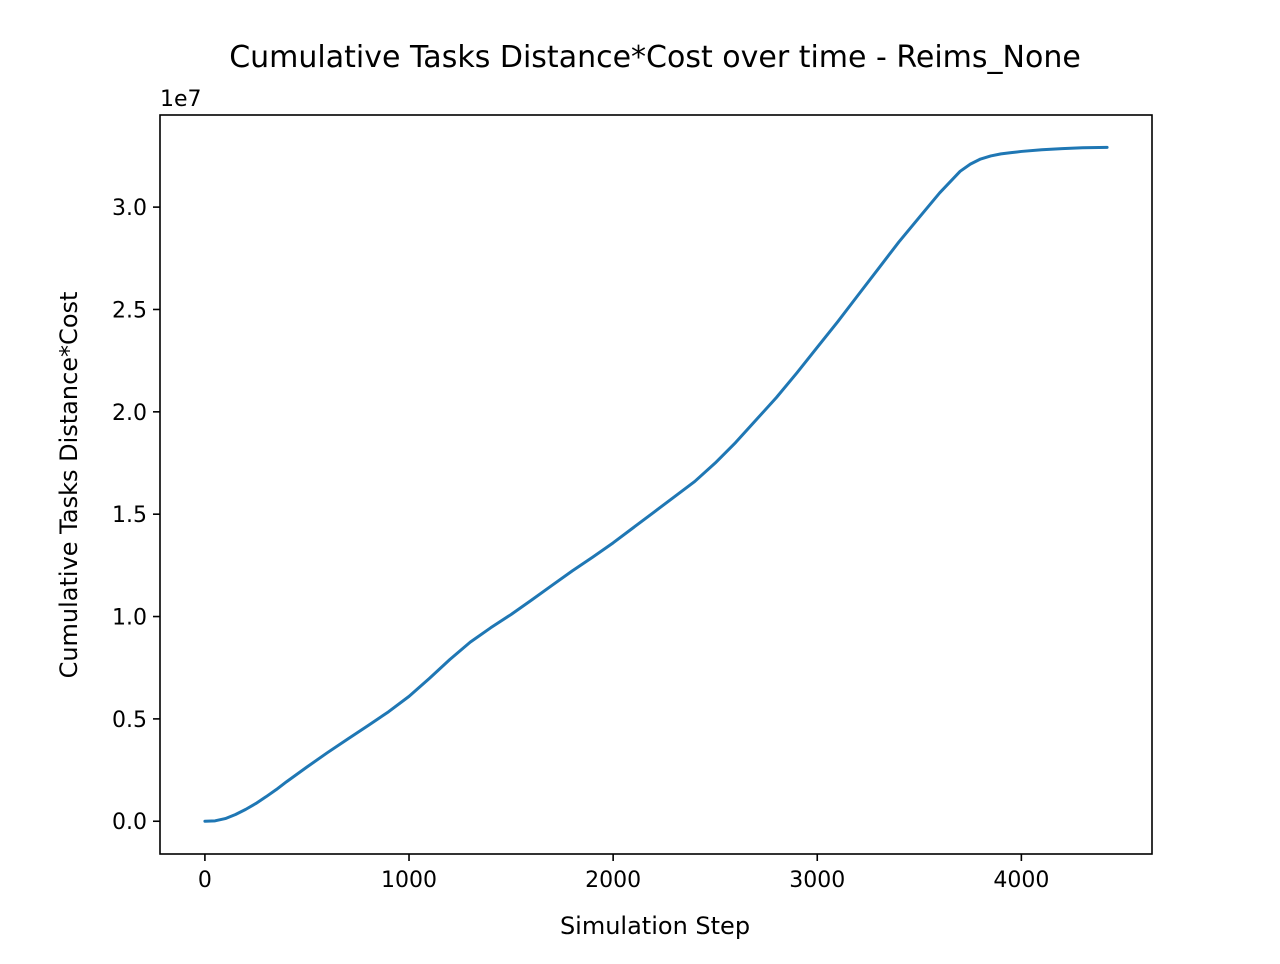 The height and width of the screenshot is (964, 1280). I want to click on y-tick-label: 2.5, so click(129, 310).